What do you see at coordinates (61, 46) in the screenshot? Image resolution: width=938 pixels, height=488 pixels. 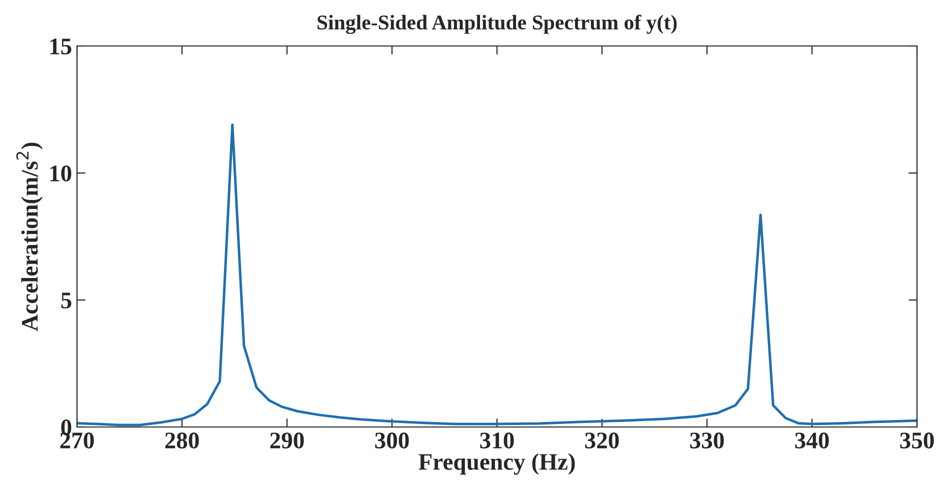 I see `y-tick-label: 15` at bounding box center [61, 46].